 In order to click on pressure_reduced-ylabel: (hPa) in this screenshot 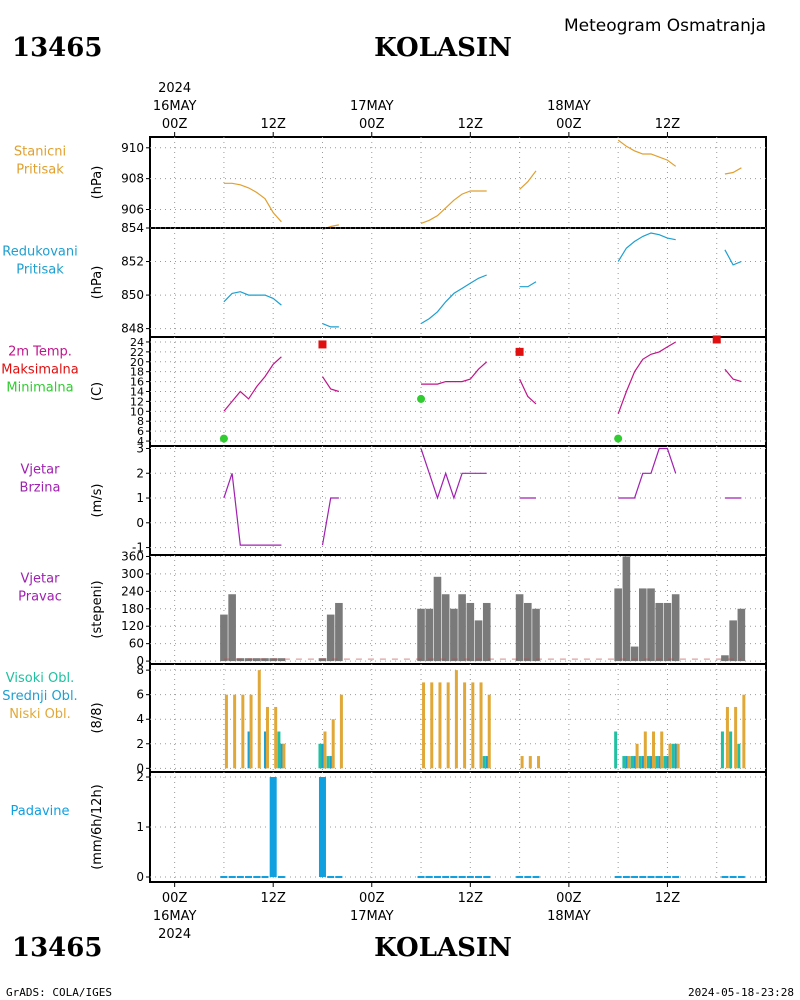, I will do `click(97, 283)`.